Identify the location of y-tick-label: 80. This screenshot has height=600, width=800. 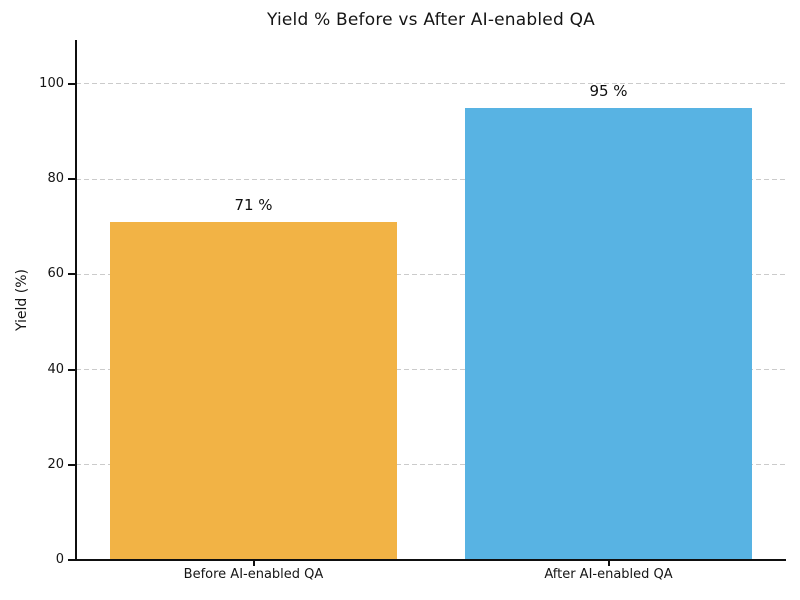
(55, 179).